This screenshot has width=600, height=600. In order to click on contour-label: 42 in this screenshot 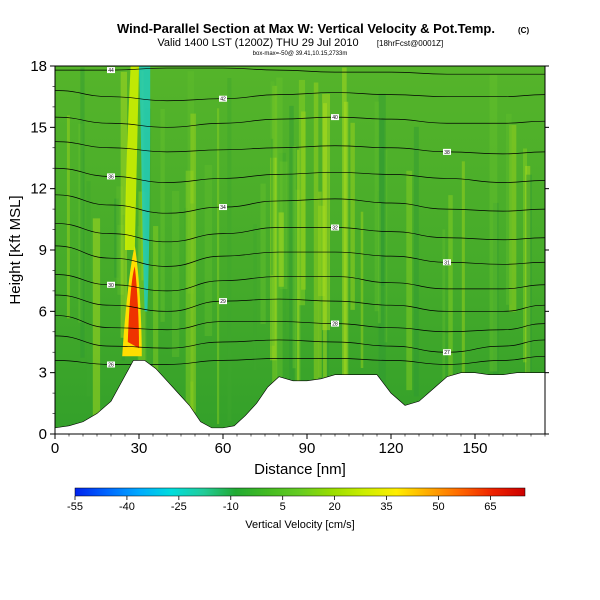, I will do `click(223, 100)`.